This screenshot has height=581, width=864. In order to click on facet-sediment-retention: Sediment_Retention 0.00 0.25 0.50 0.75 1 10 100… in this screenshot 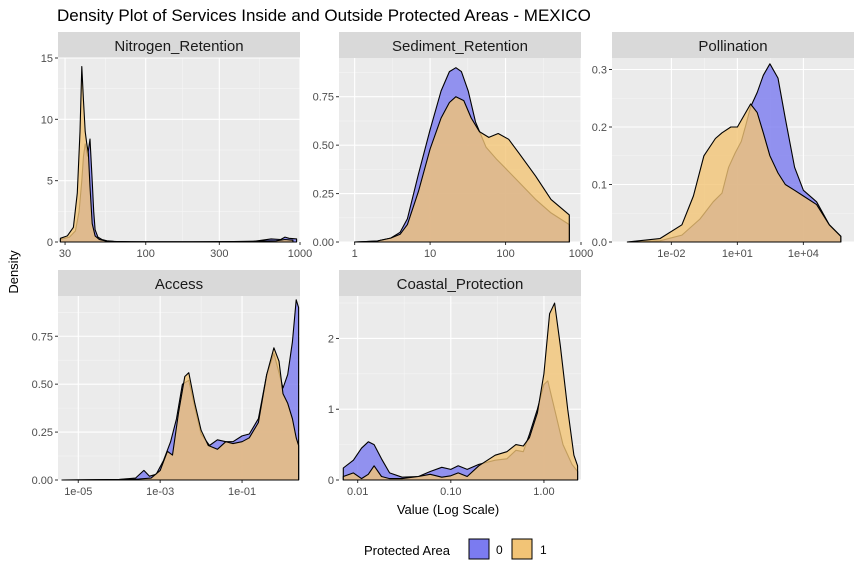, I will do `click(453, 146)`.